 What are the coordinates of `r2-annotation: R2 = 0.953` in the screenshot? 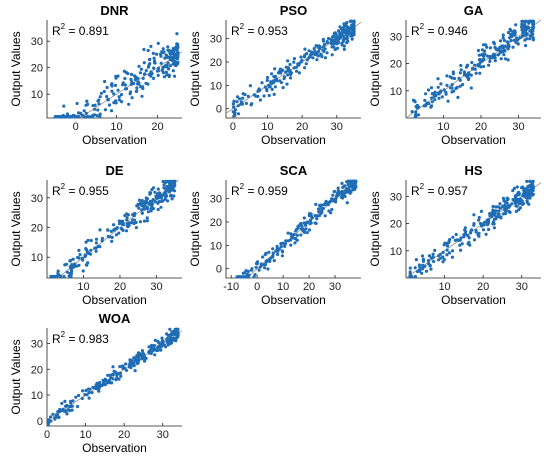 It's located at (259, 30).